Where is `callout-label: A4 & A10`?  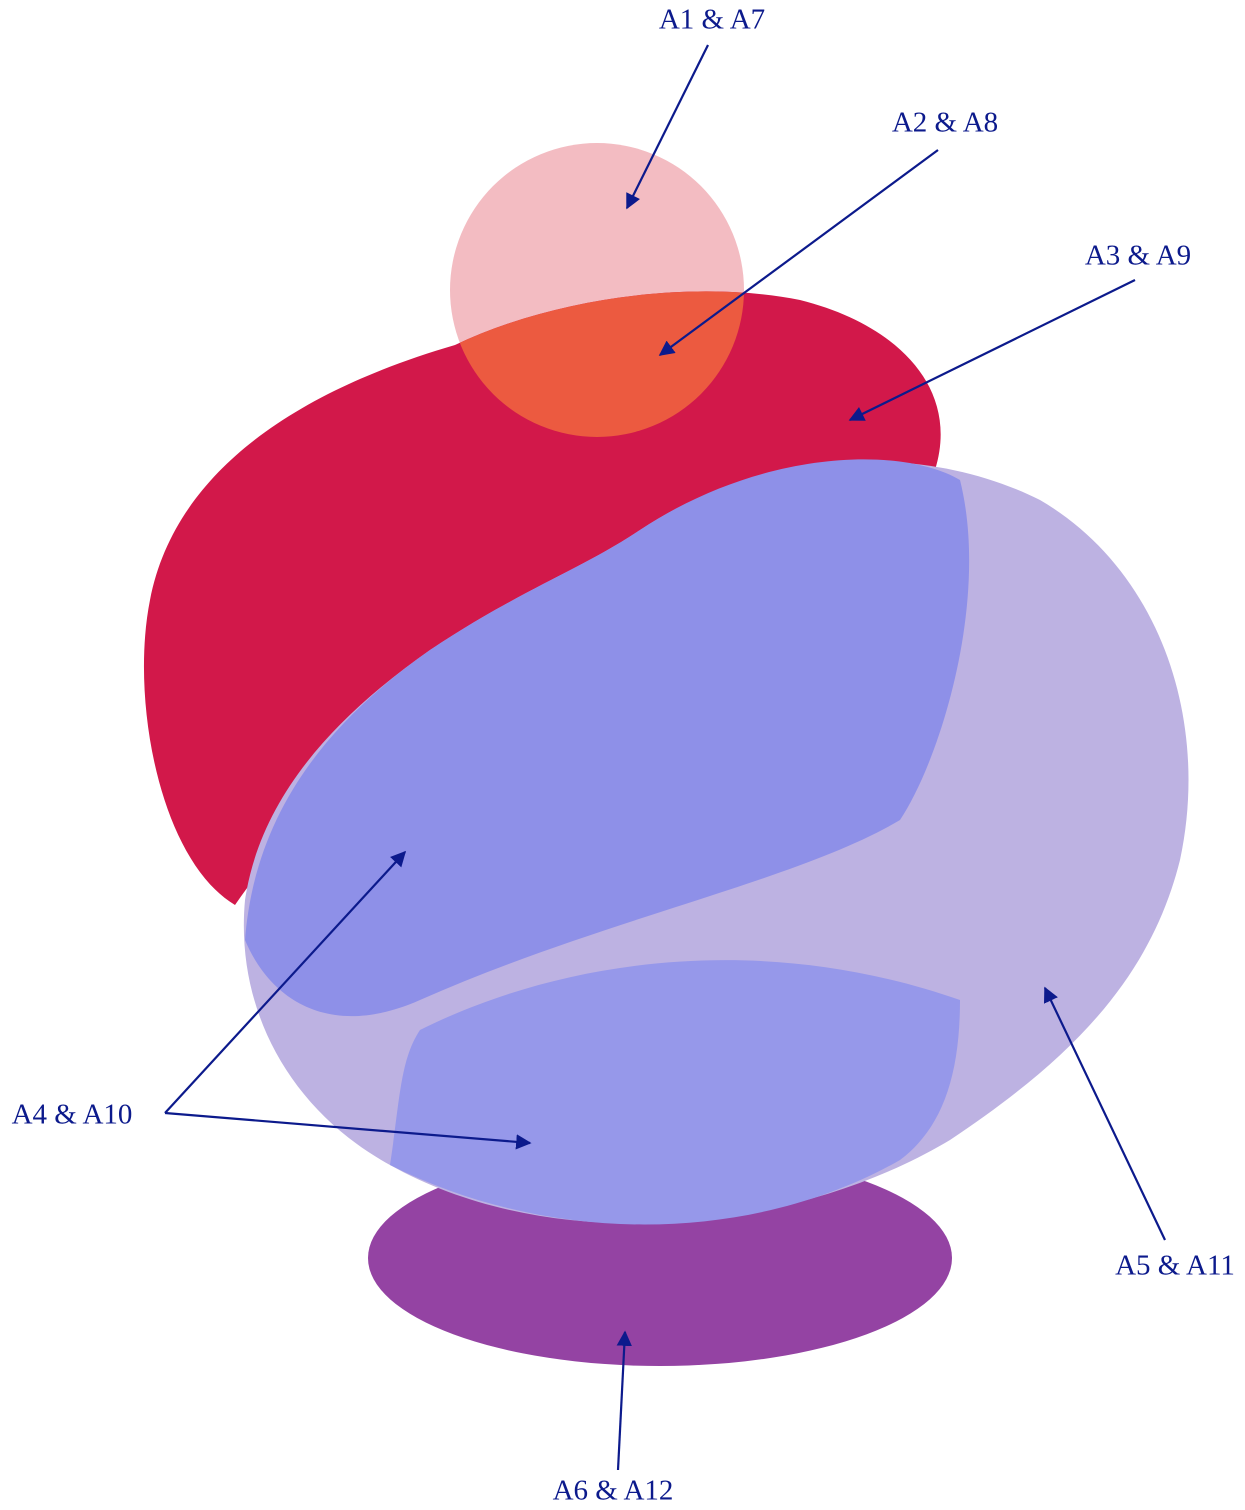
callout-label: A4 & A10 is located at coordinates (72, 1115).